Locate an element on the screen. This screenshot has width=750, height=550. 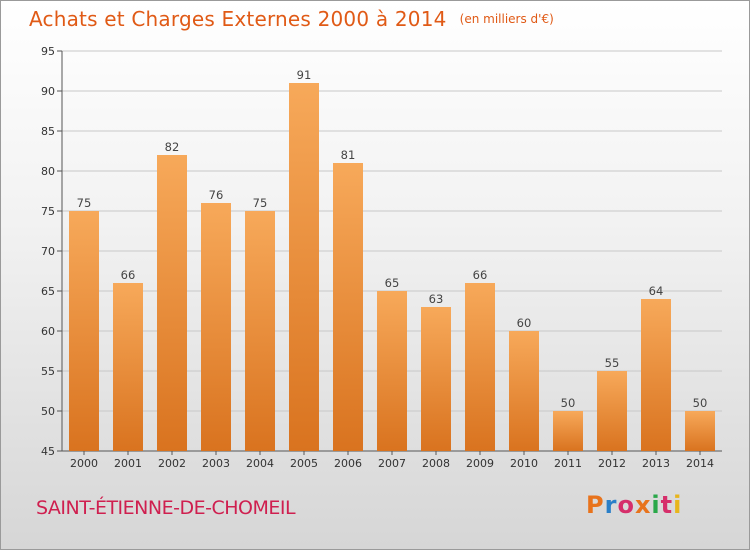
y-tick-label: 45 is located at coordinates (48, 451).